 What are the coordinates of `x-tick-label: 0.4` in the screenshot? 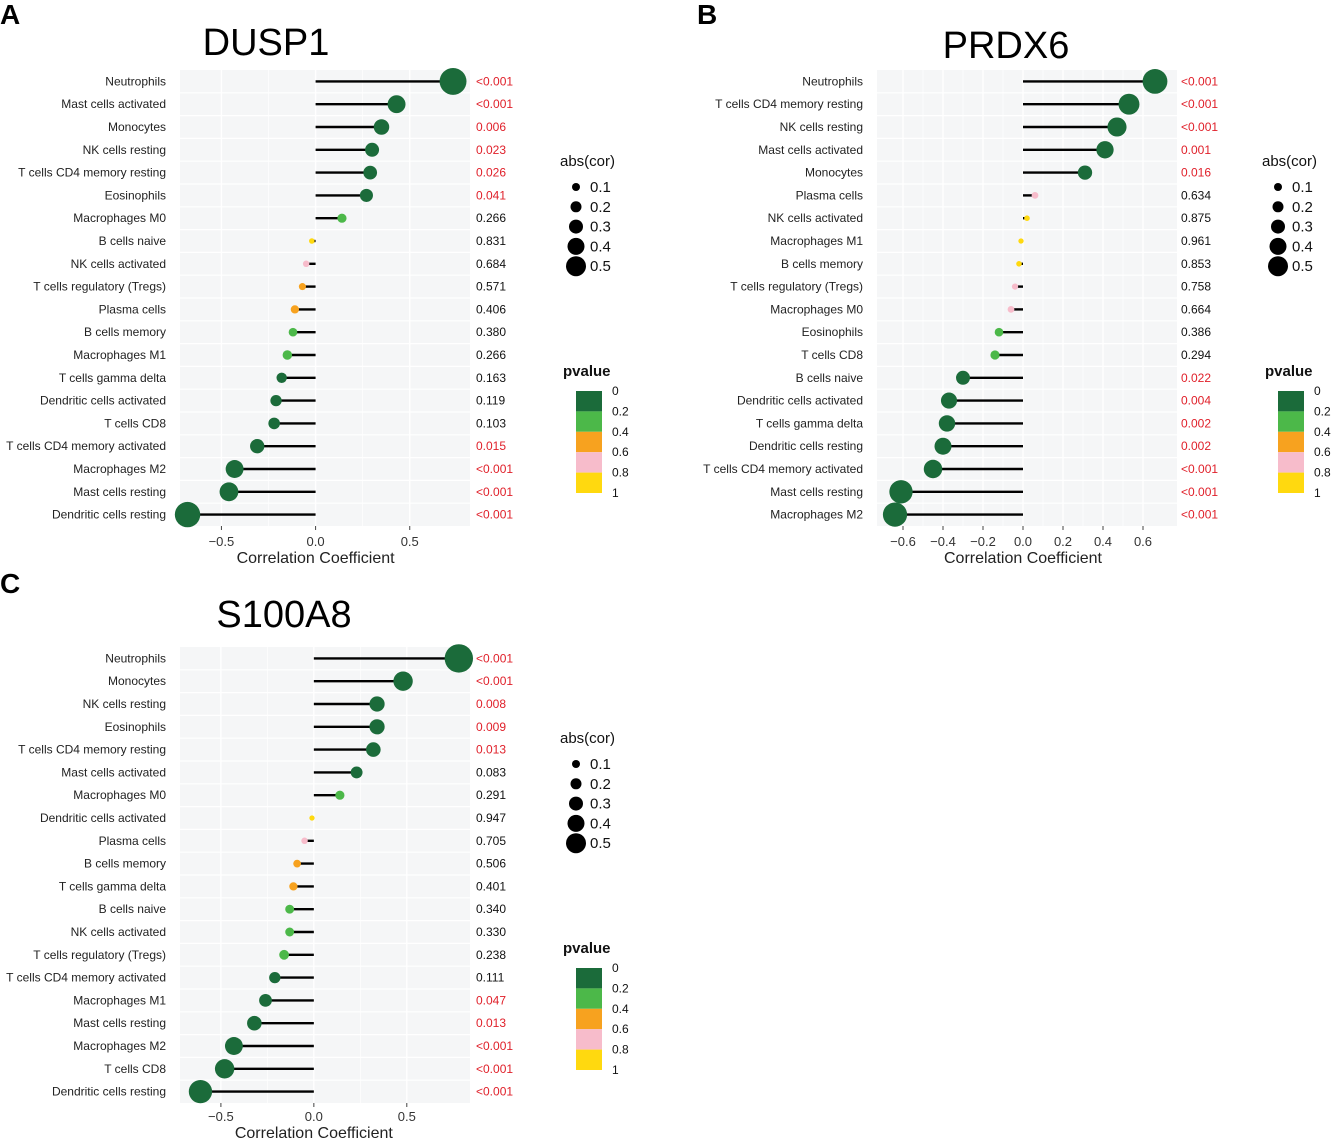 It's located at (1103, 541).